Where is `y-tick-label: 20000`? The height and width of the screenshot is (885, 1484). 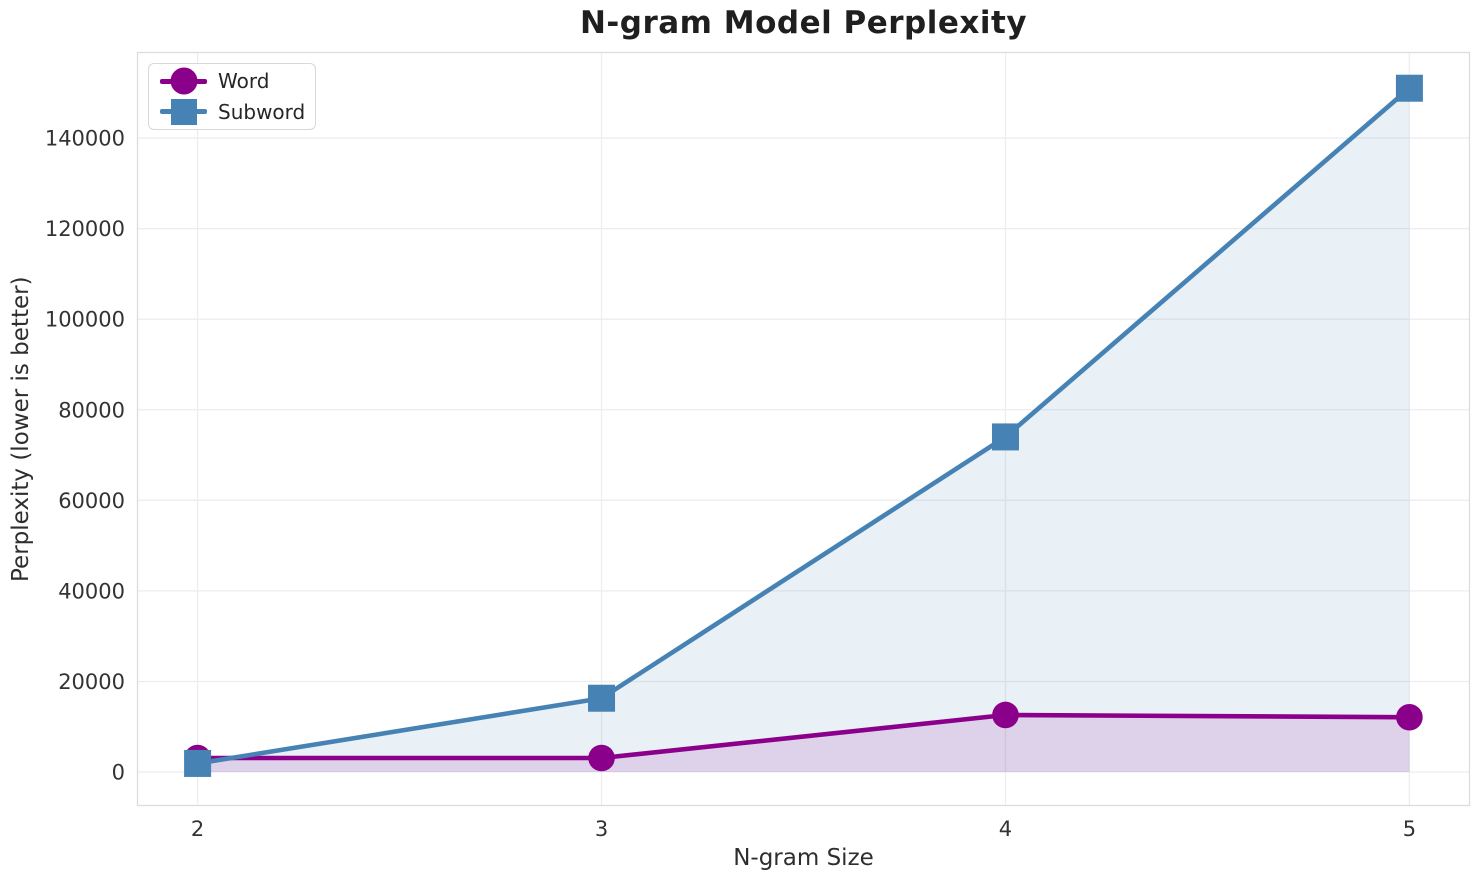 y-tick-label: 20000 is located at coordinates (91, 682).